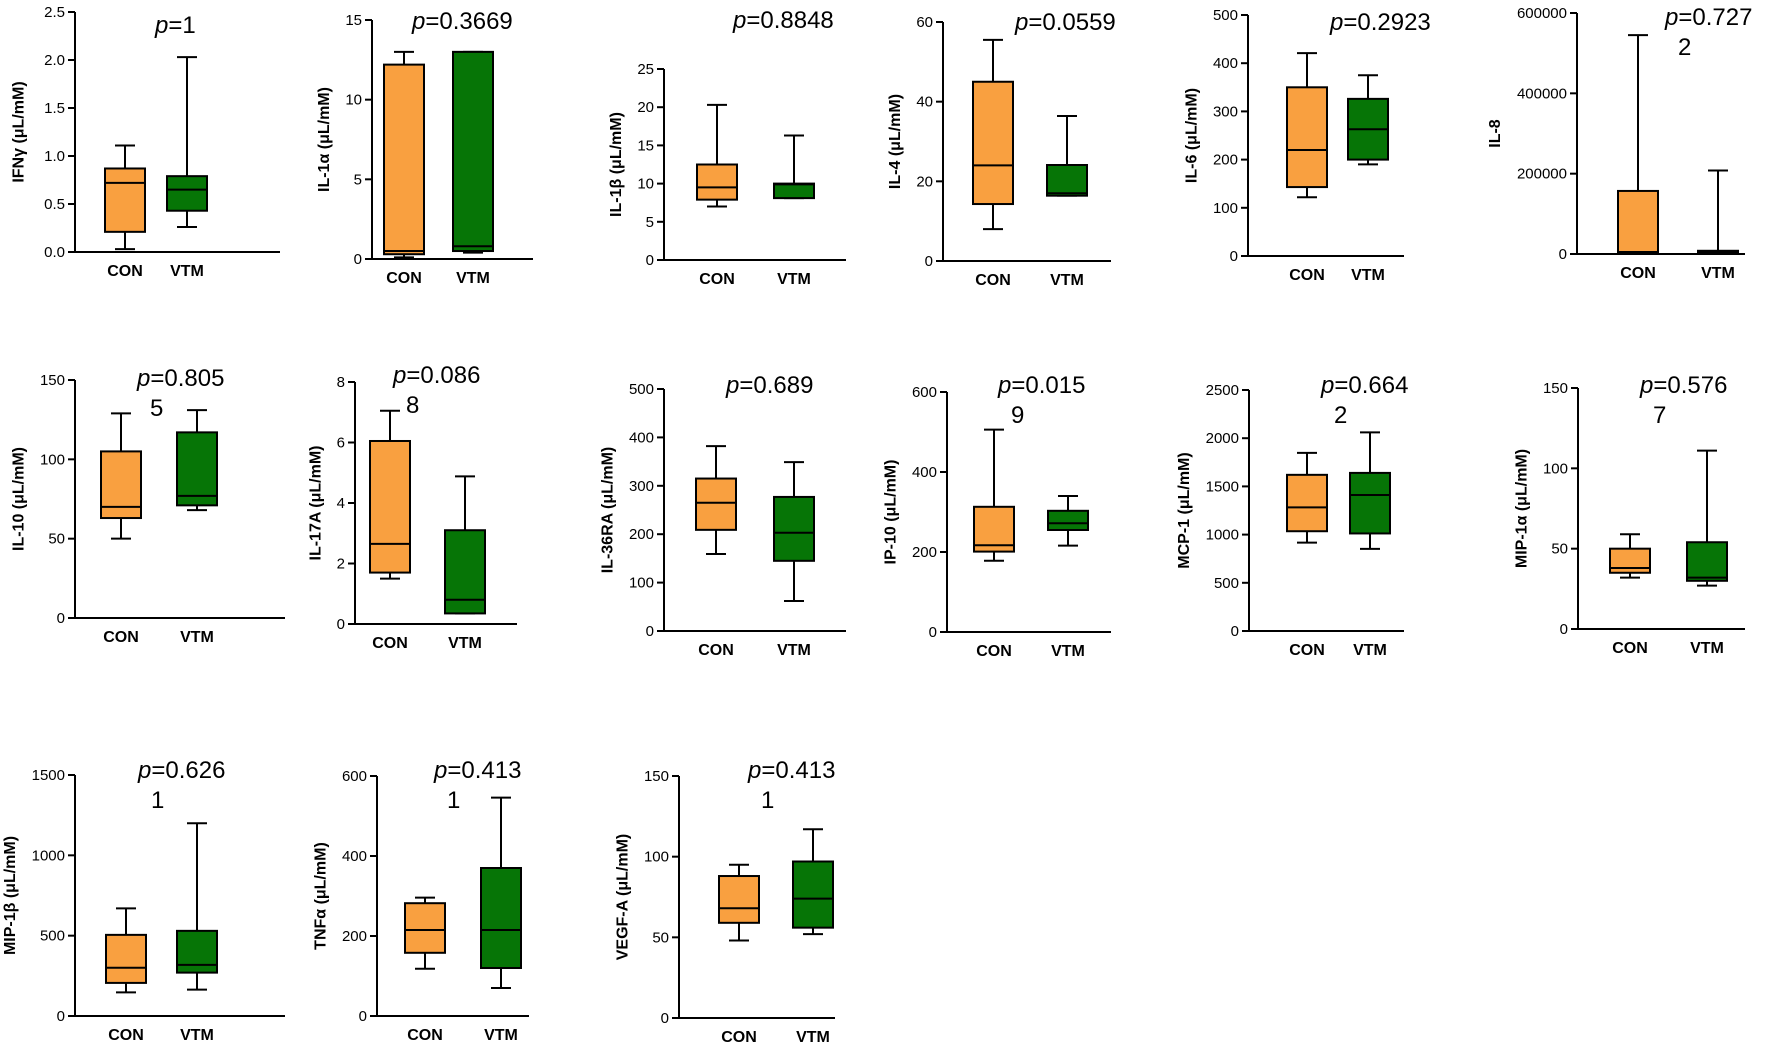 The width and height of the screenshot is (1772, 1051). What do you see at coordinates (1495, 133) in the screenshot?
I see `y-axis-label: IL-8` at bounding box center [1495, 133].